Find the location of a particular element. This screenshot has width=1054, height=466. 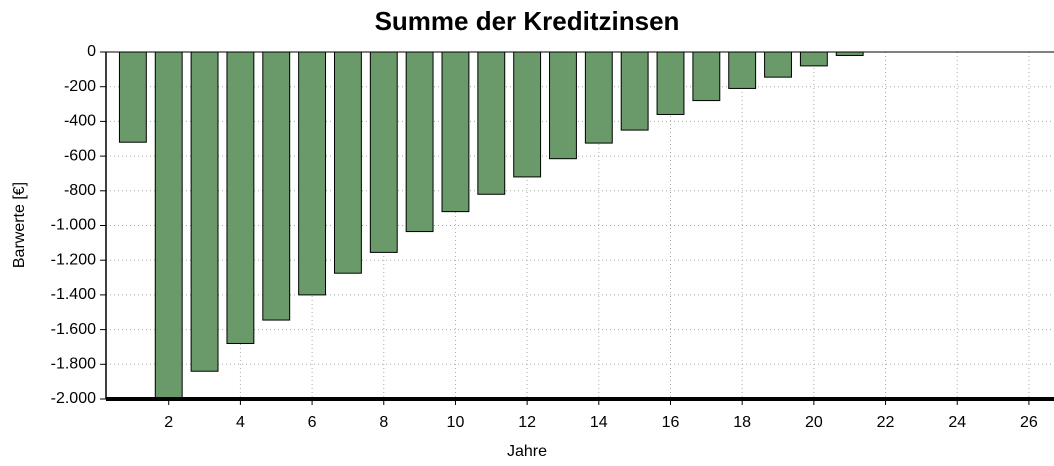

x-tick-label: 8 is located at coordinates (383, 422).